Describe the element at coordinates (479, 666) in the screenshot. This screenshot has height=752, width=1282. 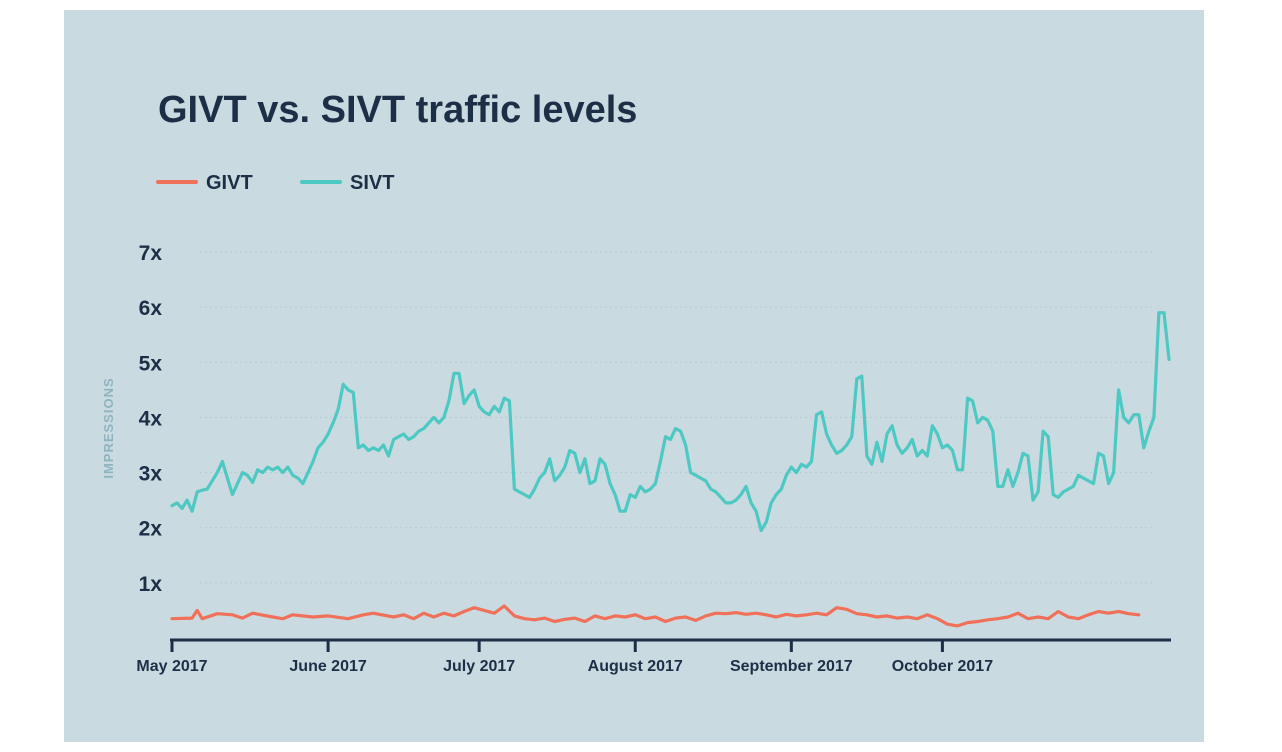
I see `x-tick-label: July 2017` at that location.